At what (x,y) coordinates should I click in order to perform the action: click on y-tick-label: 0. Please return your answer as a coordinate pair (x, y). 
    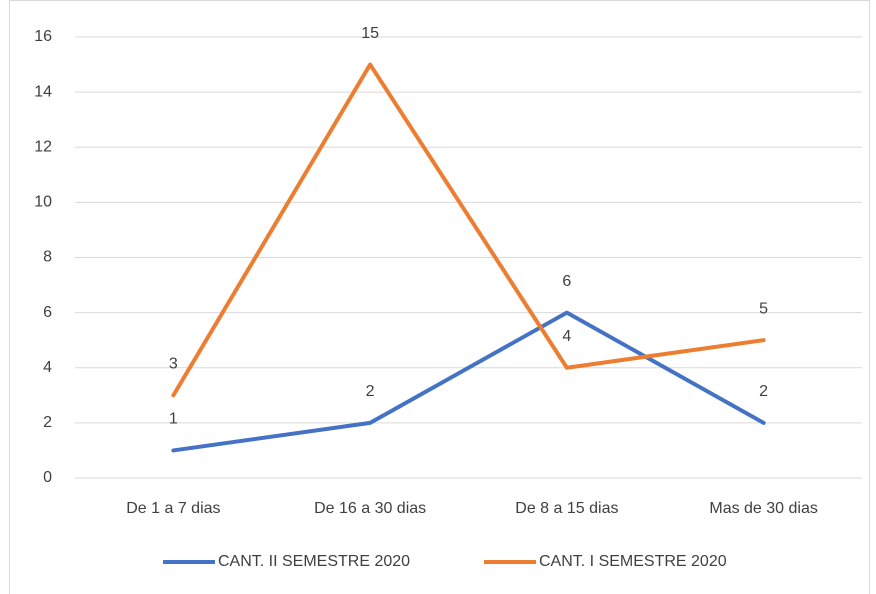
    Looking at the image, I should click on (47, 477).